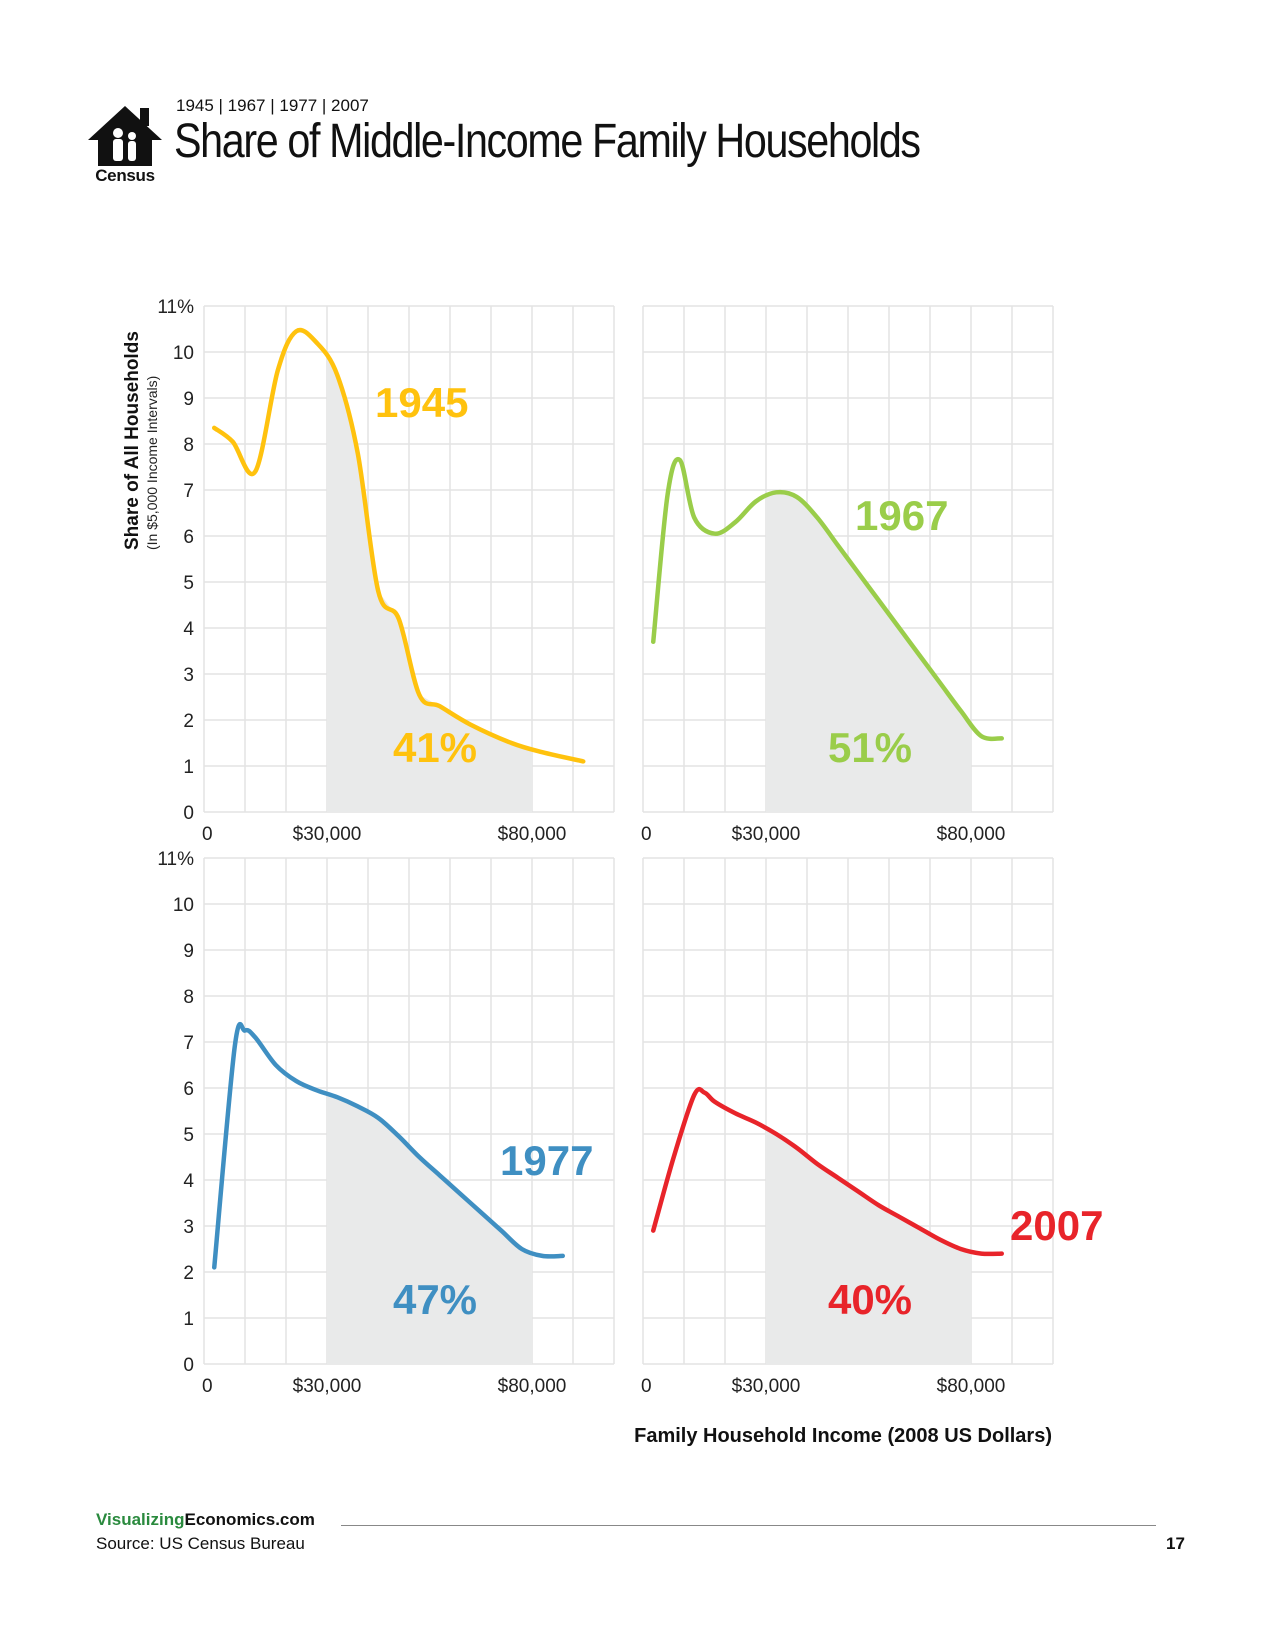  I want to click on footer-source: Source: US Census Bureau, so click(200, 1543).